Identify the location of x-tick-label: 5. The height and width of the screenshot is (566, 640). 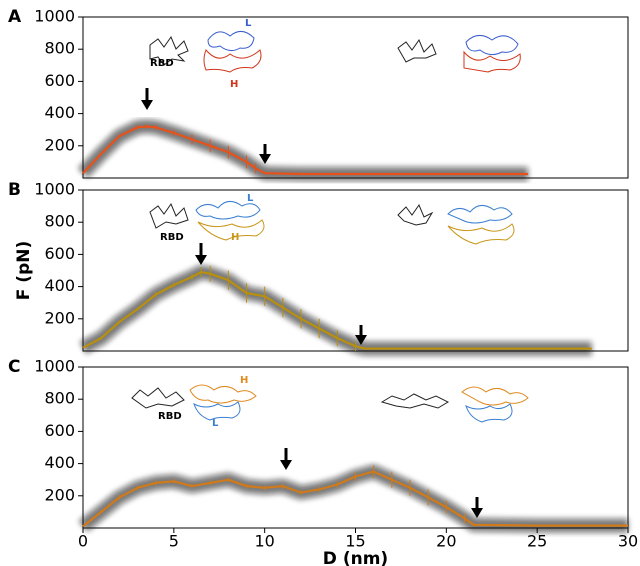
(174, 541).